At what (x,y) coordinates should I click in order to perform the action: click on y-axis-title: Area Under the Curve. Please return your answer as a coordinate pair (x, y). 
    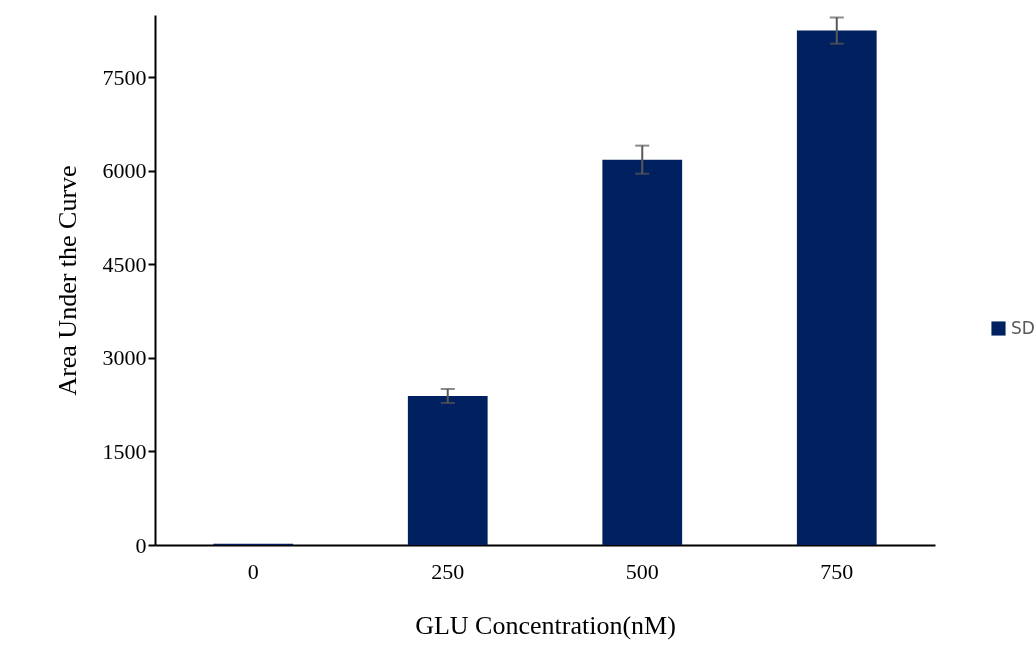
    Looking at the image, I should click on (67, 280).